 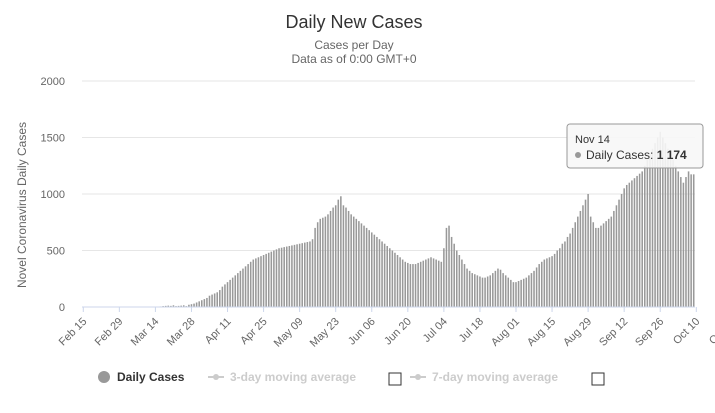 What do you see at coordinates (598, 379) in the screenshot?
I see `legend-7day-checkbox` at bounding box center [598, 379].